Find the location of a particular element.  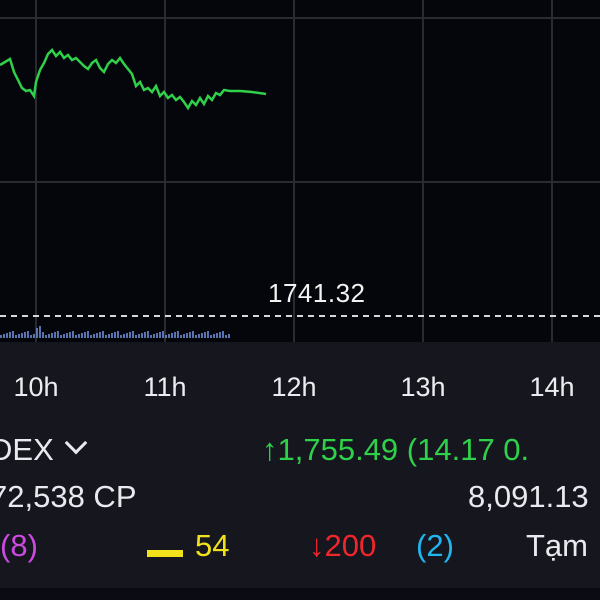

floor-count: (2) is located at coordinates (435, 545).